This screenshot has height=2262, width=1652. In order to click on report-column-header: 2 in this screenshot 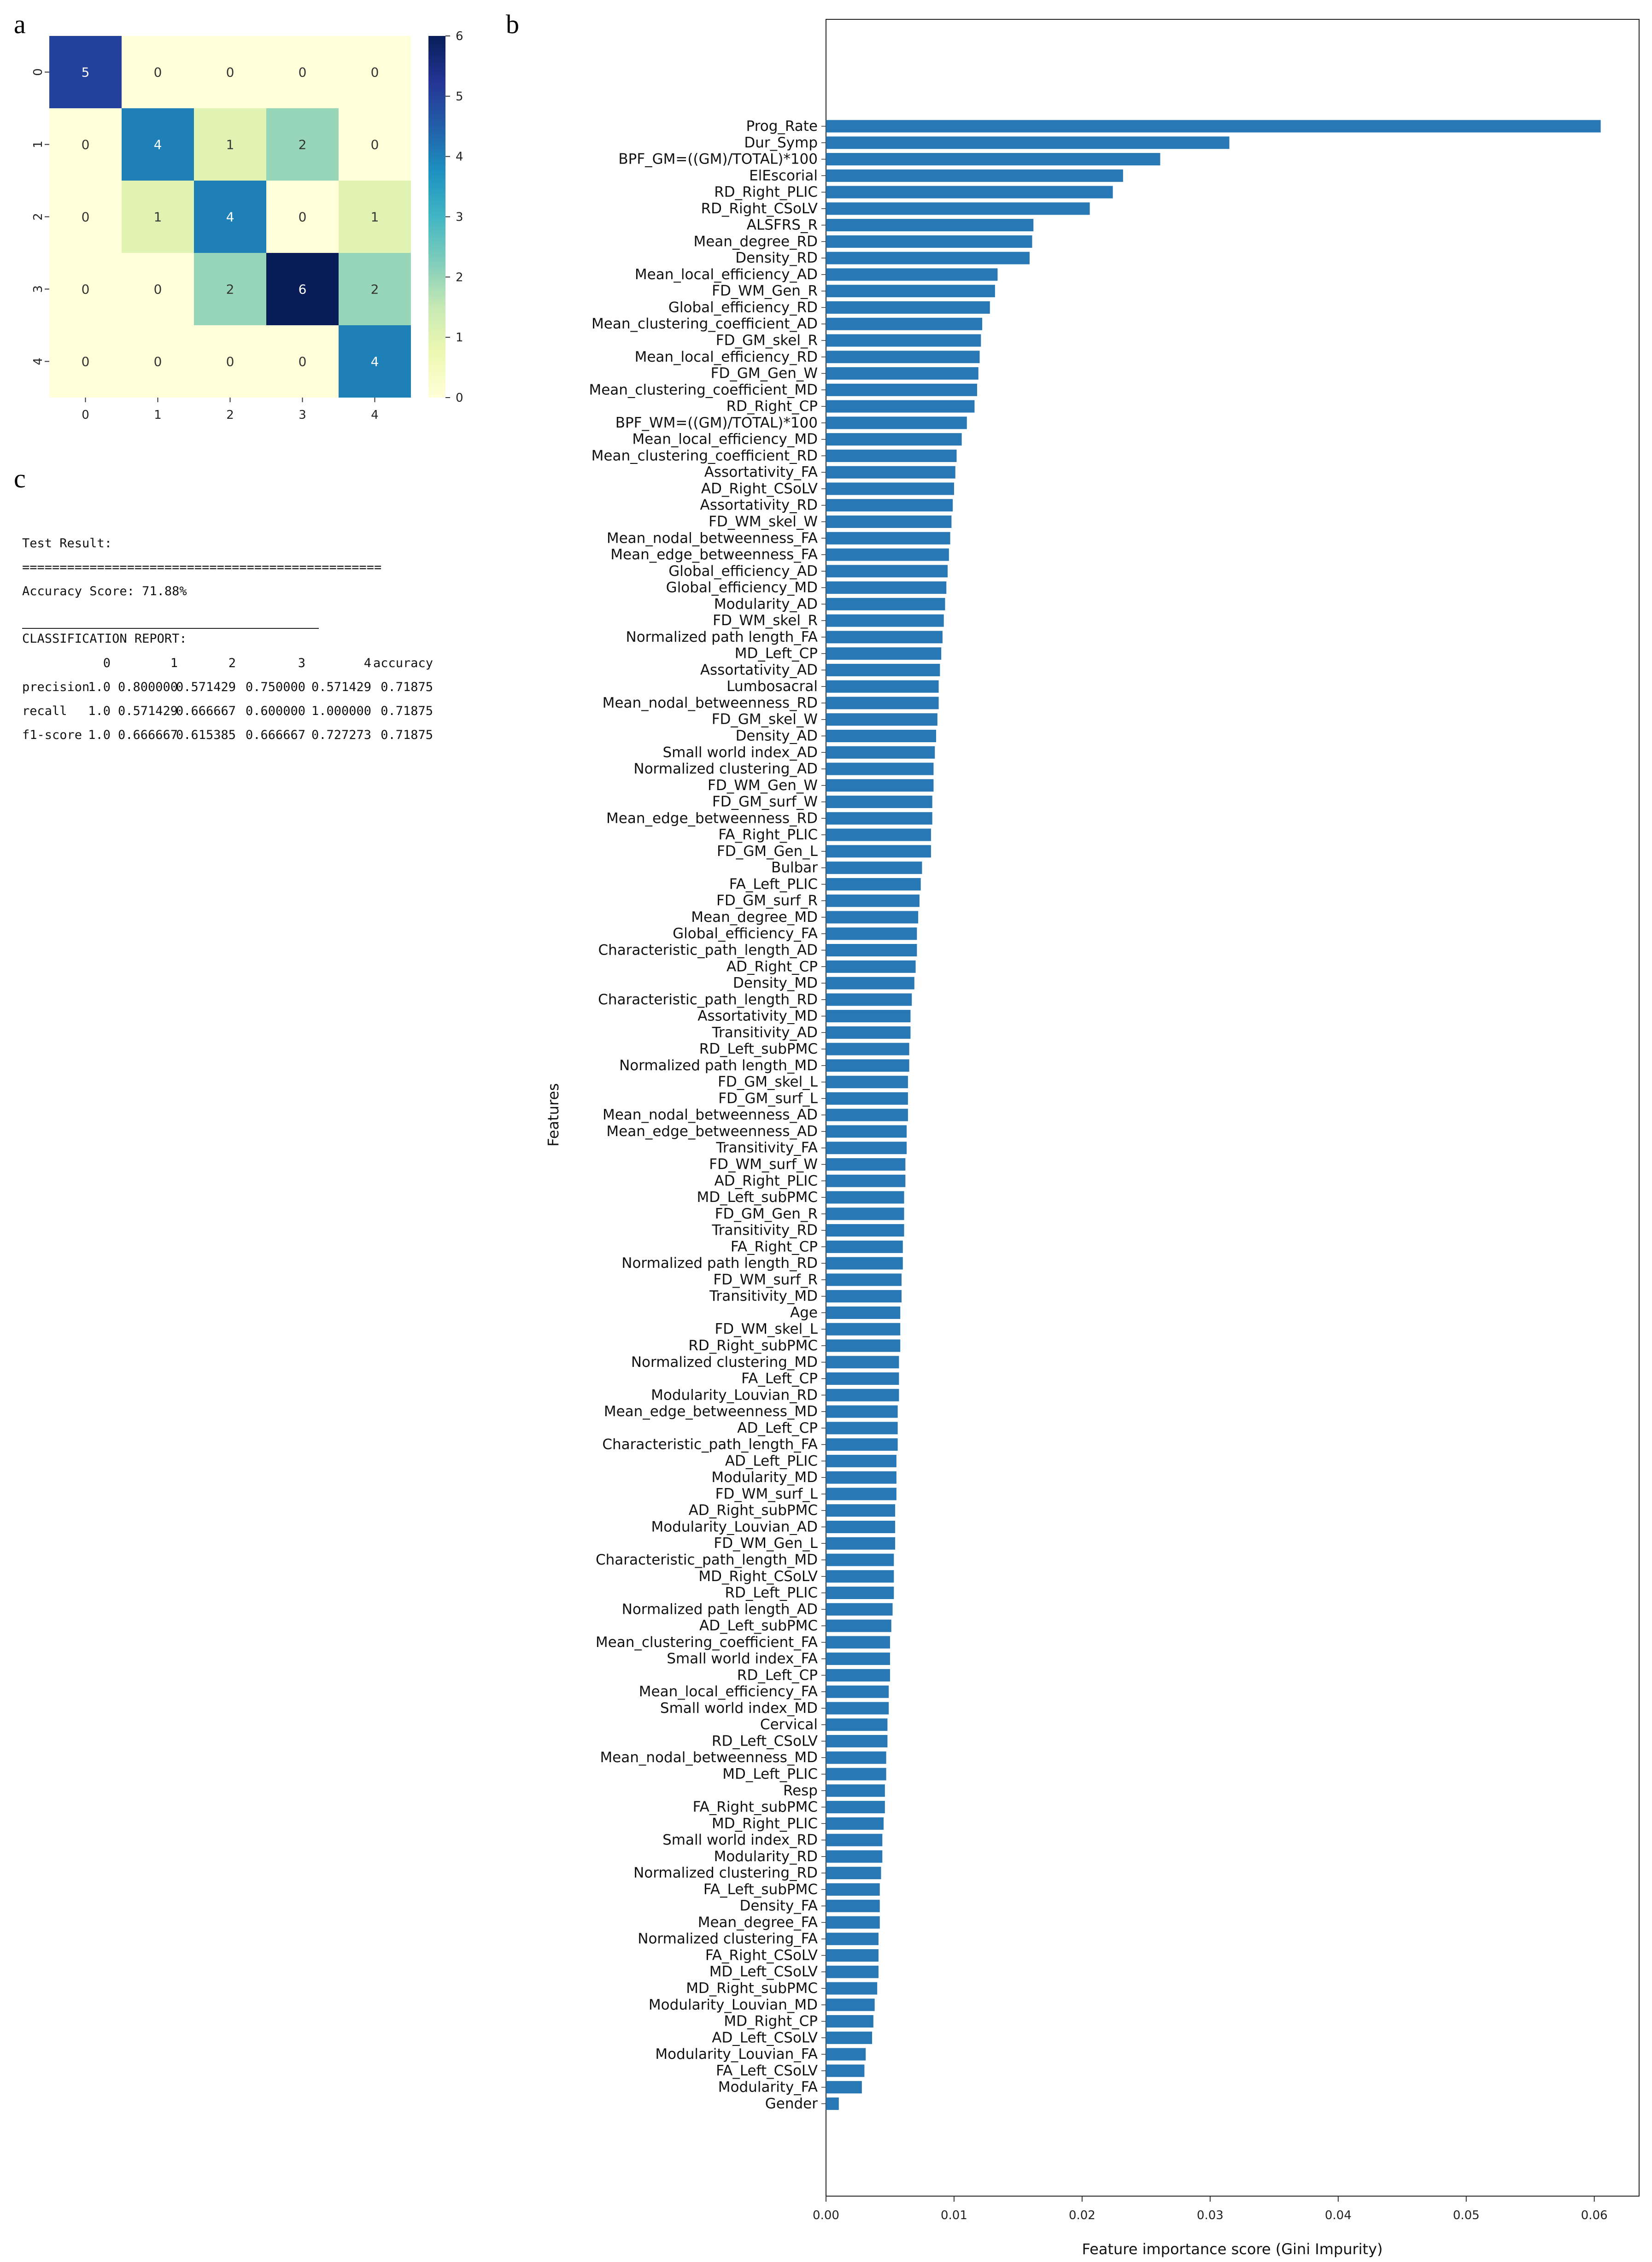, I will do `click(232, 663)`.